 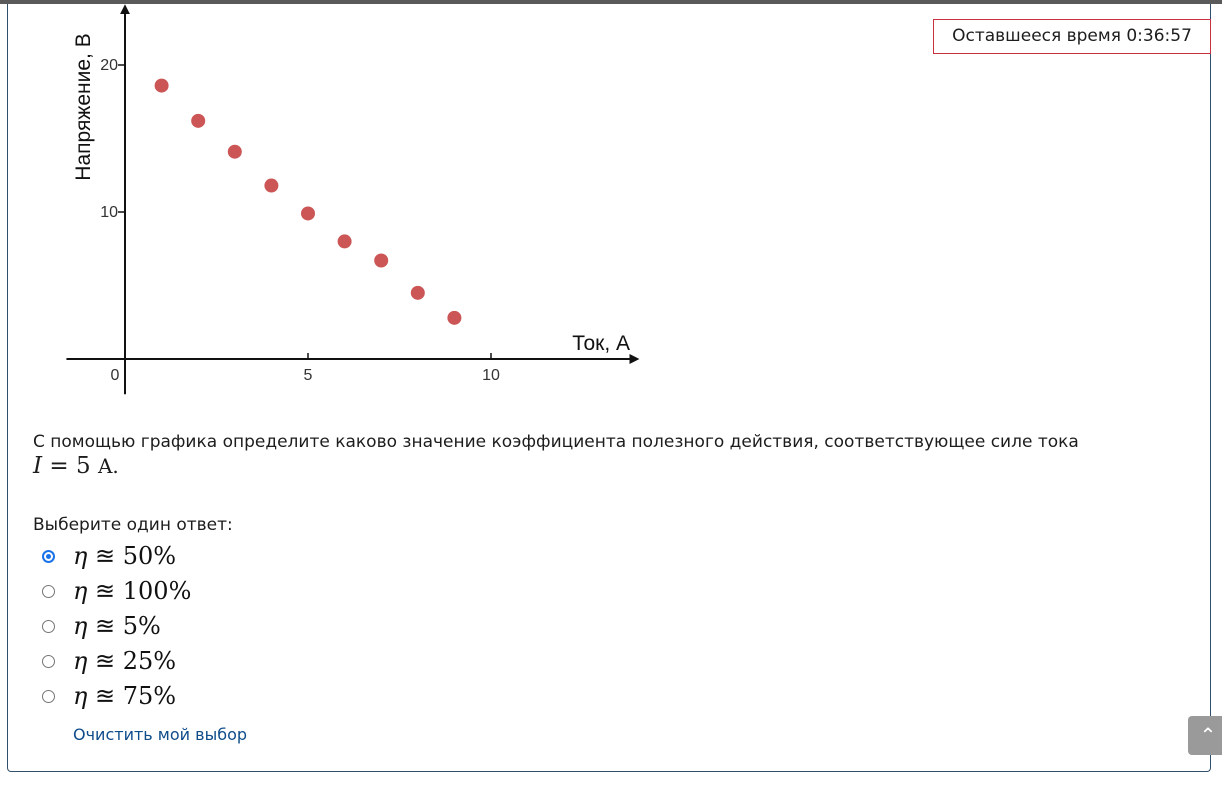 What do you see at coordinates (132, 591) in the screenshot?
I see `answer-label-100: η ≊ 100%` at bounding box center [132, 591].